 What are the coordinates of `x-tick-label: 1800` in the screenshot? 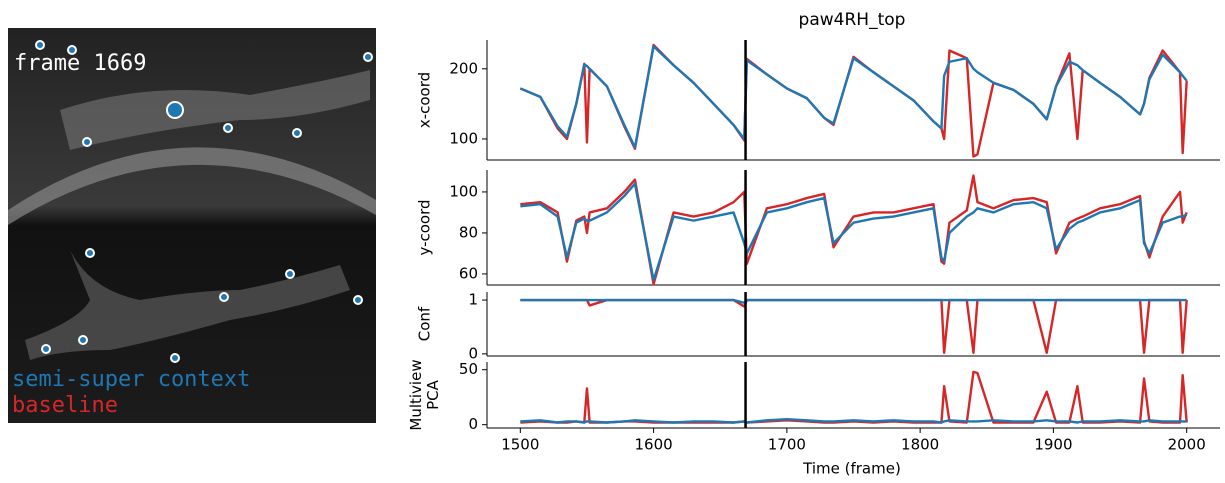 It's located at (920, 445).